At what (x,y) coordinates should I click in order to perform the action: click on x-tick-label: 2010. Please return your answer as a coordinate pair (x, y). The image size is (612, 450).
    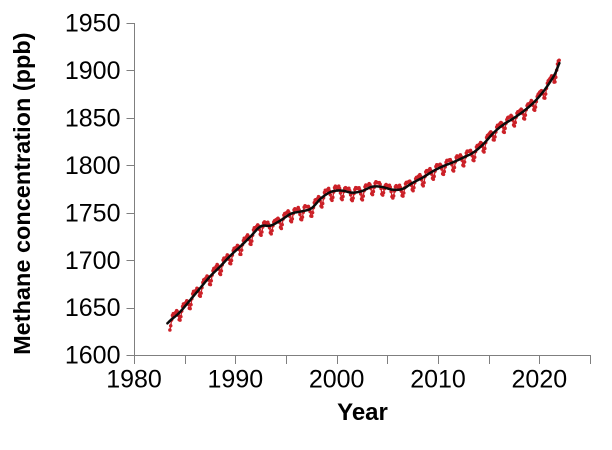
    Looking at the image, I should click on (438, 380).